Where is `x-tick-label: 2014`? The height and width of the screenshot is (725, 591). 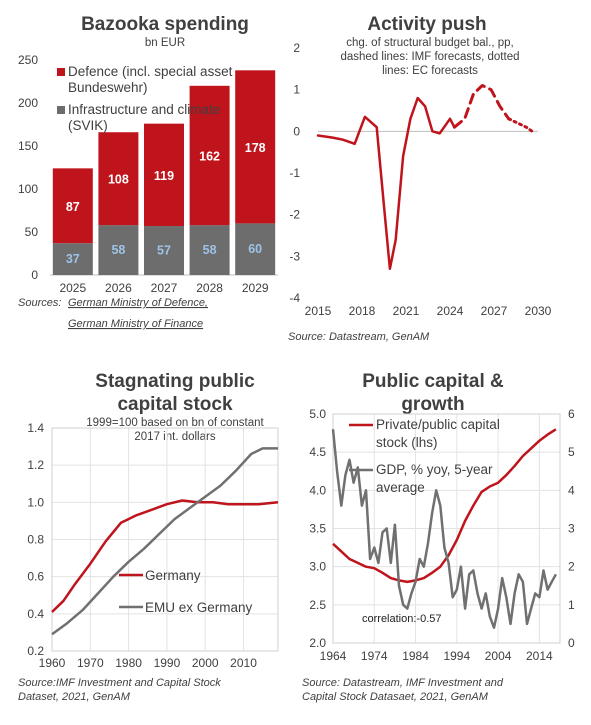
x-tick-label: 2014 is located at coordinates (539, 656).